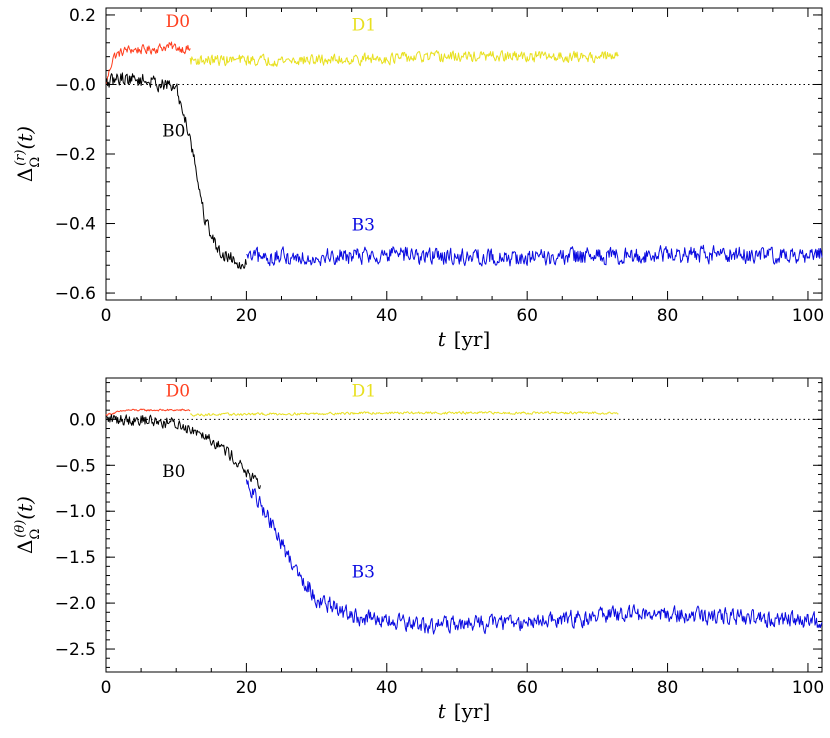 The height and width of the screenshot is (738, 830). I want to click on top-xtick-label: 20, so click(247, 316).